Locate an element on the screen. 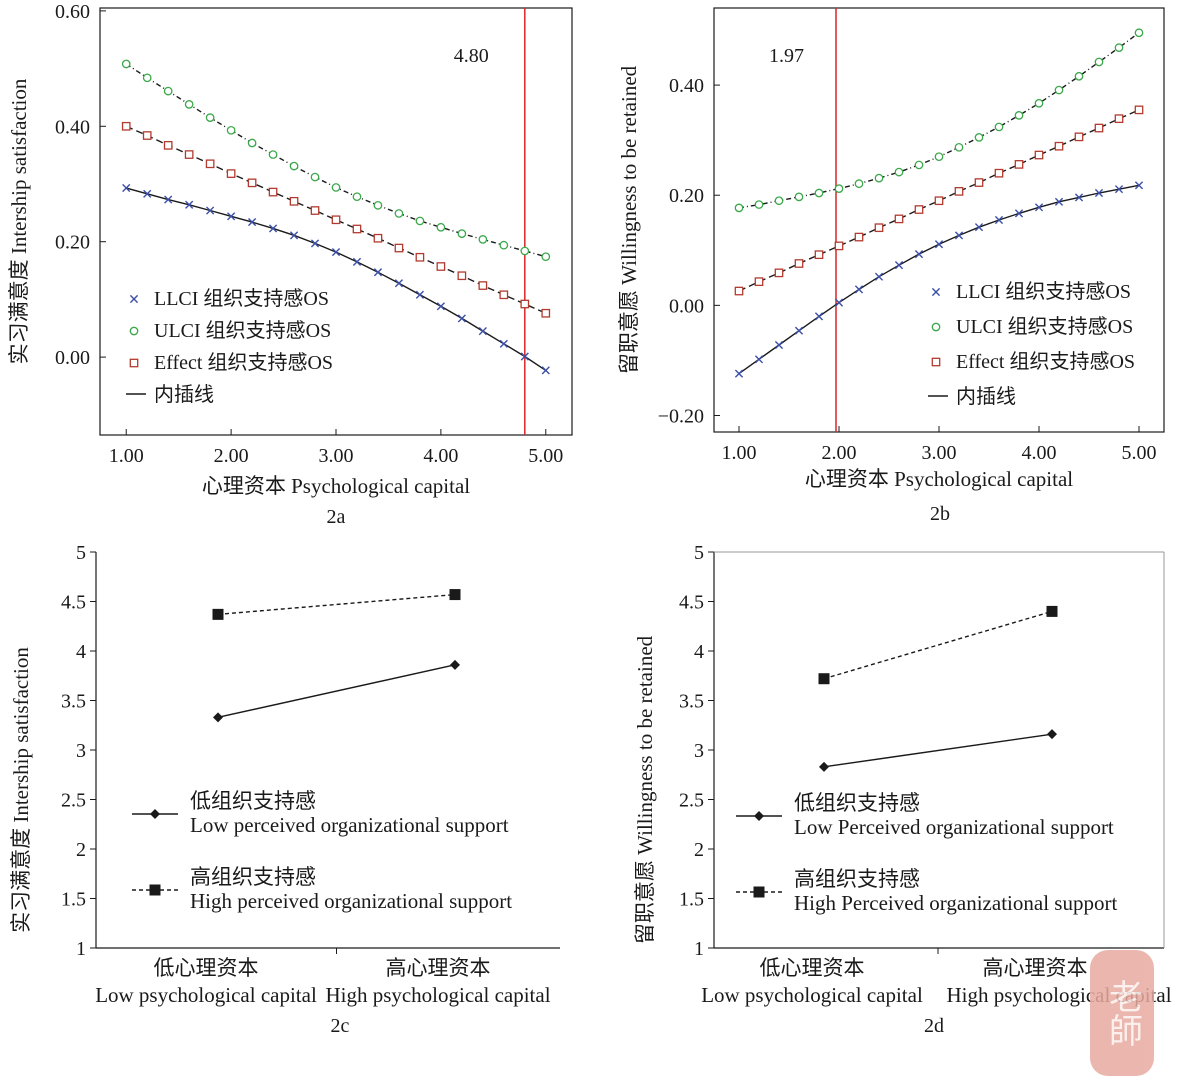  x-tick-label-2a: 1.00 is located at coordinates (126, 456).